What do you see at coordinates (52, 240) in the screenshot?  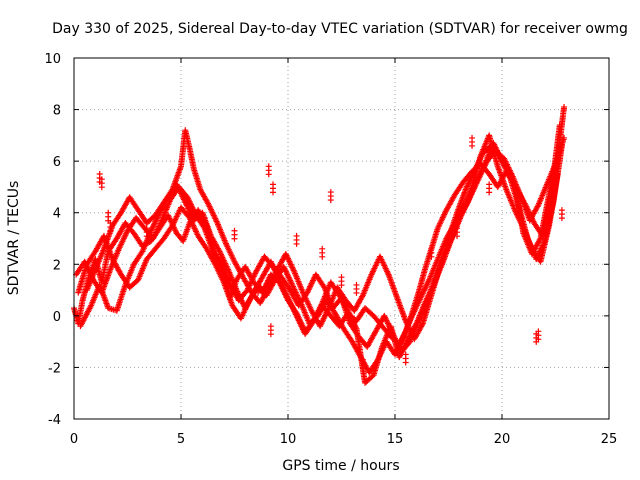 I see `y-tick-labels: -4 -2 0 2 4 6 8 10` at bounding box center [52, 240].